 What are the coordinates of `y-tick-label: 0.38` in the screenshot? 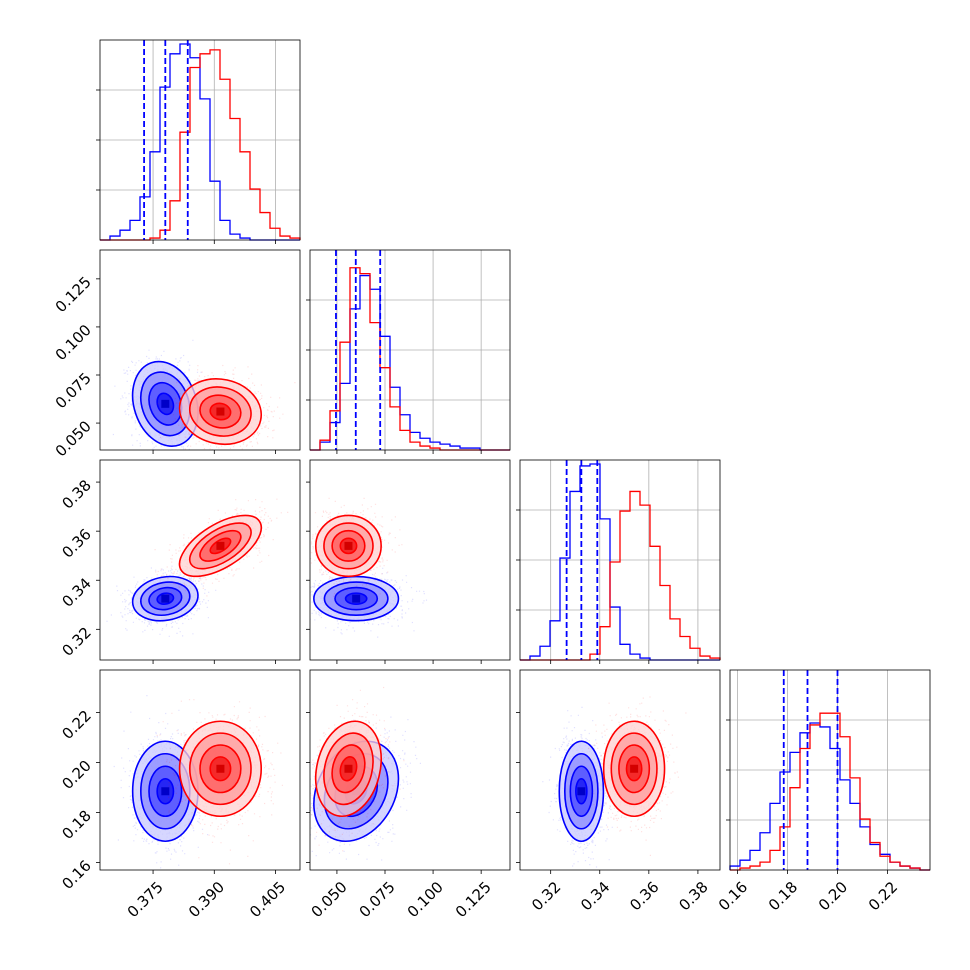 It's located at (76, 494).